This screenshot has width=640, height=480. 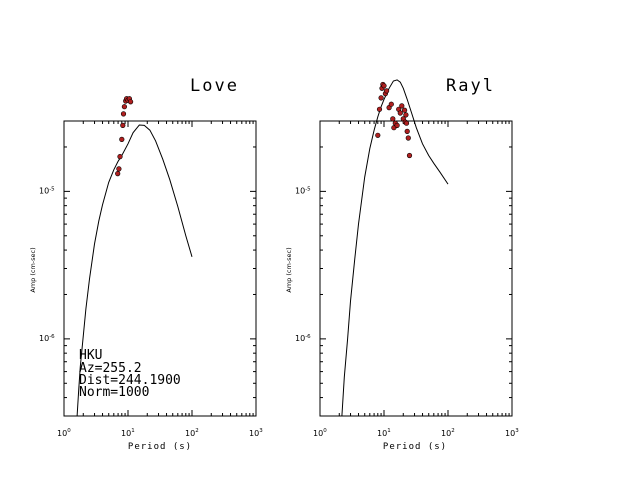 What do you see at coordinates (470, 86) in the screenshot?
I see `rayleigh-panel-title: Rayl` at bounding box center [470, 86].